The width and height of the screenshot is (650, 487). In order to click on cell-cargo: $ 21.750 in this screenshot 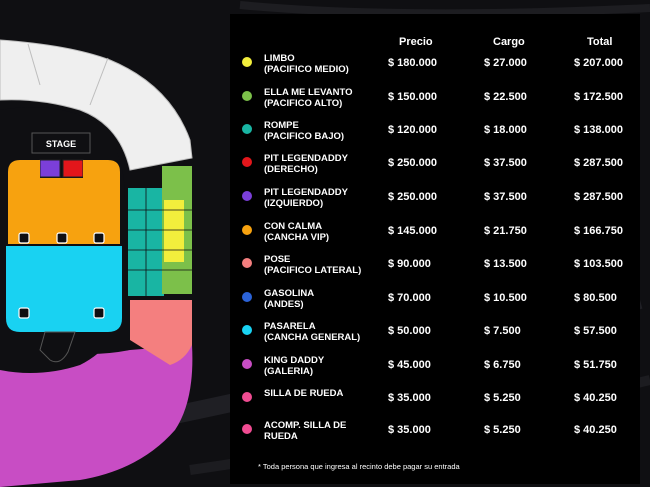, I will do `click(505, 231)`.